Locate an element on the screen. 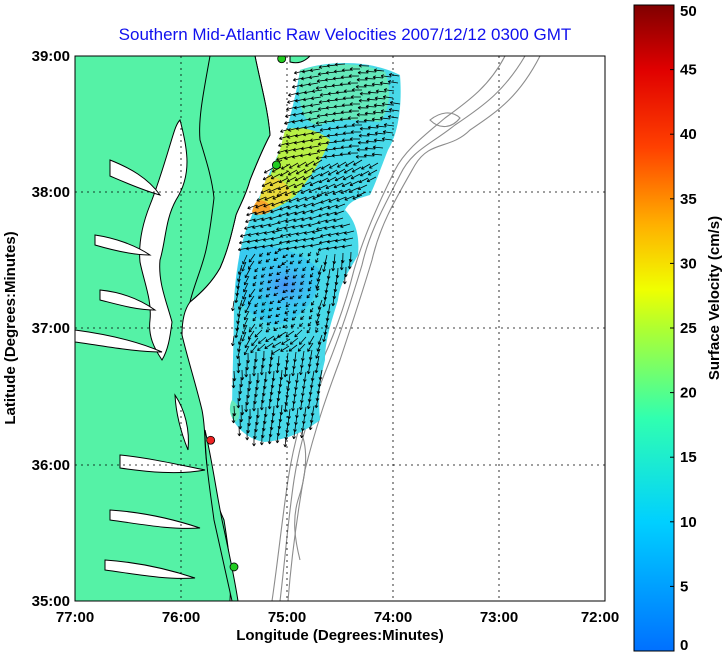 Image resolution: width=724 pixels, height=659 pixels. colorbar-tick-label: 5 is located at coordinates (684, 586).